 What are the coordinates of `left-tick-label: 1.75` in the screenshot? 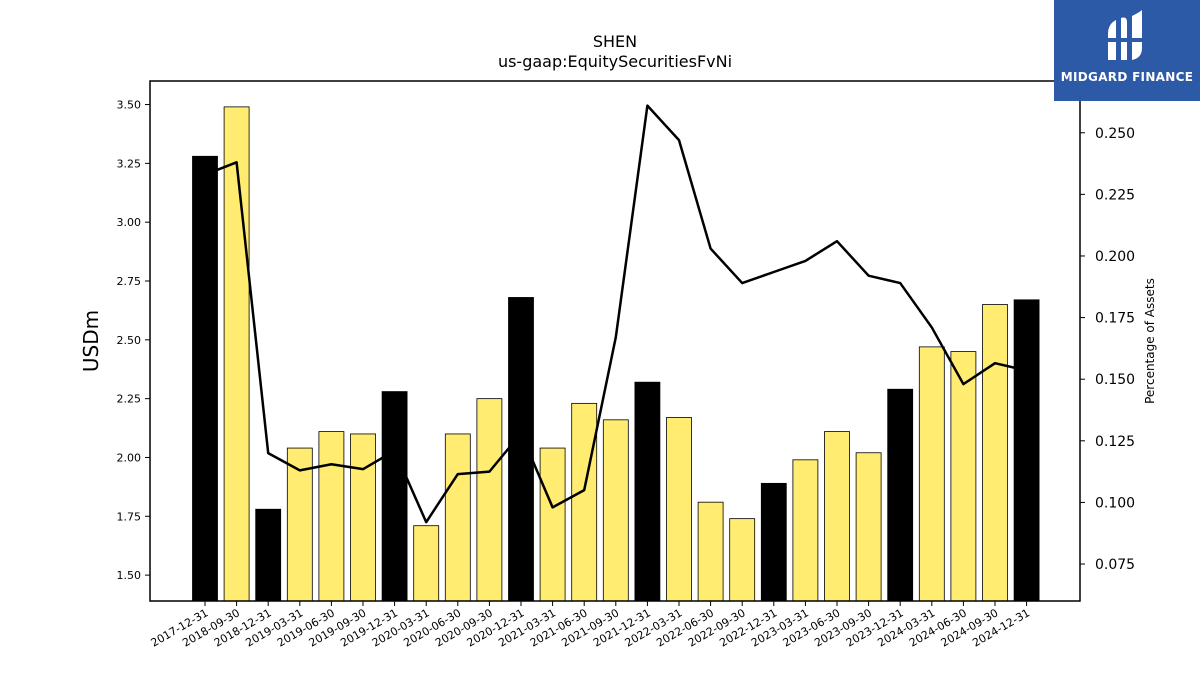 It's located at (129, 516).